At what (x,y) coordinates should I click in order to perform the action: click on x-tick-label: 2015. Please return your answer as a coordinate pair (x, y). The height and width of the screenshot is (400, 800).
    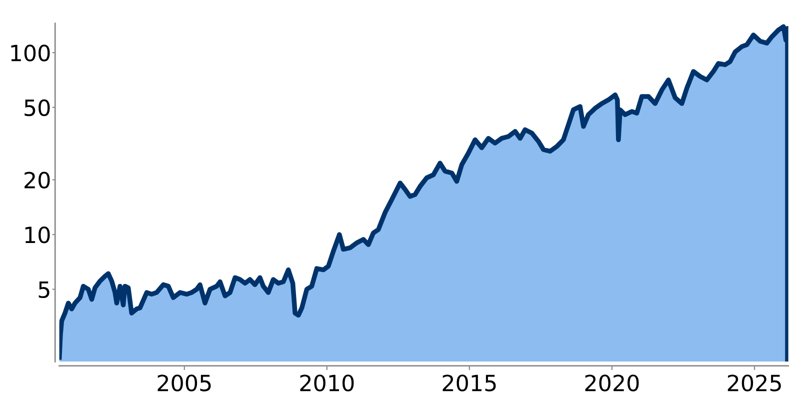
    Looking at the image, I should click on (469, 383).